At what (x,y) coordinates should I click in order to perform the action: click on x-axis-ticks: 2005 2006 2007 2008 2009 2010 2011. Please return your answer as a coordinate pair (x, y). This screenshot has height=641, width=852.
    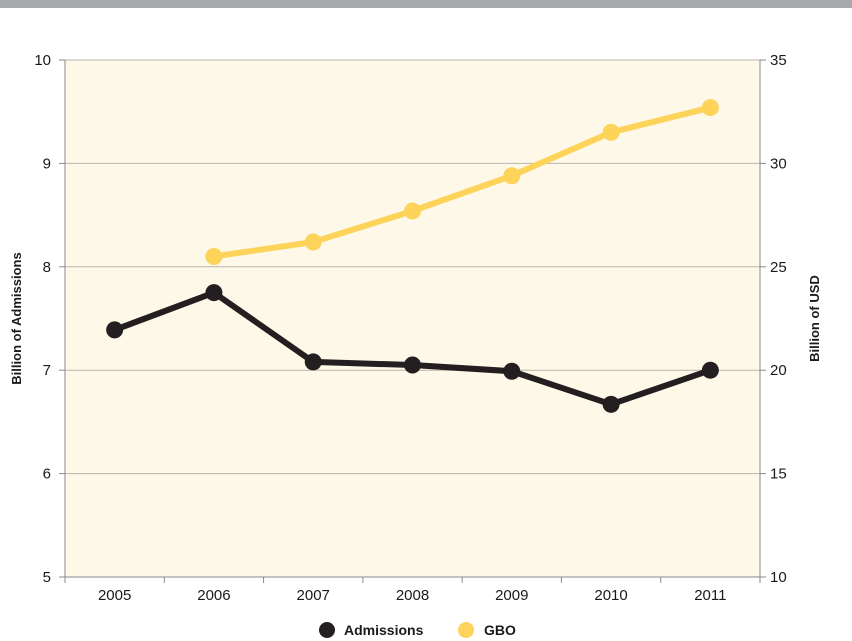
    Looking at the image, I should click on (412, 590).